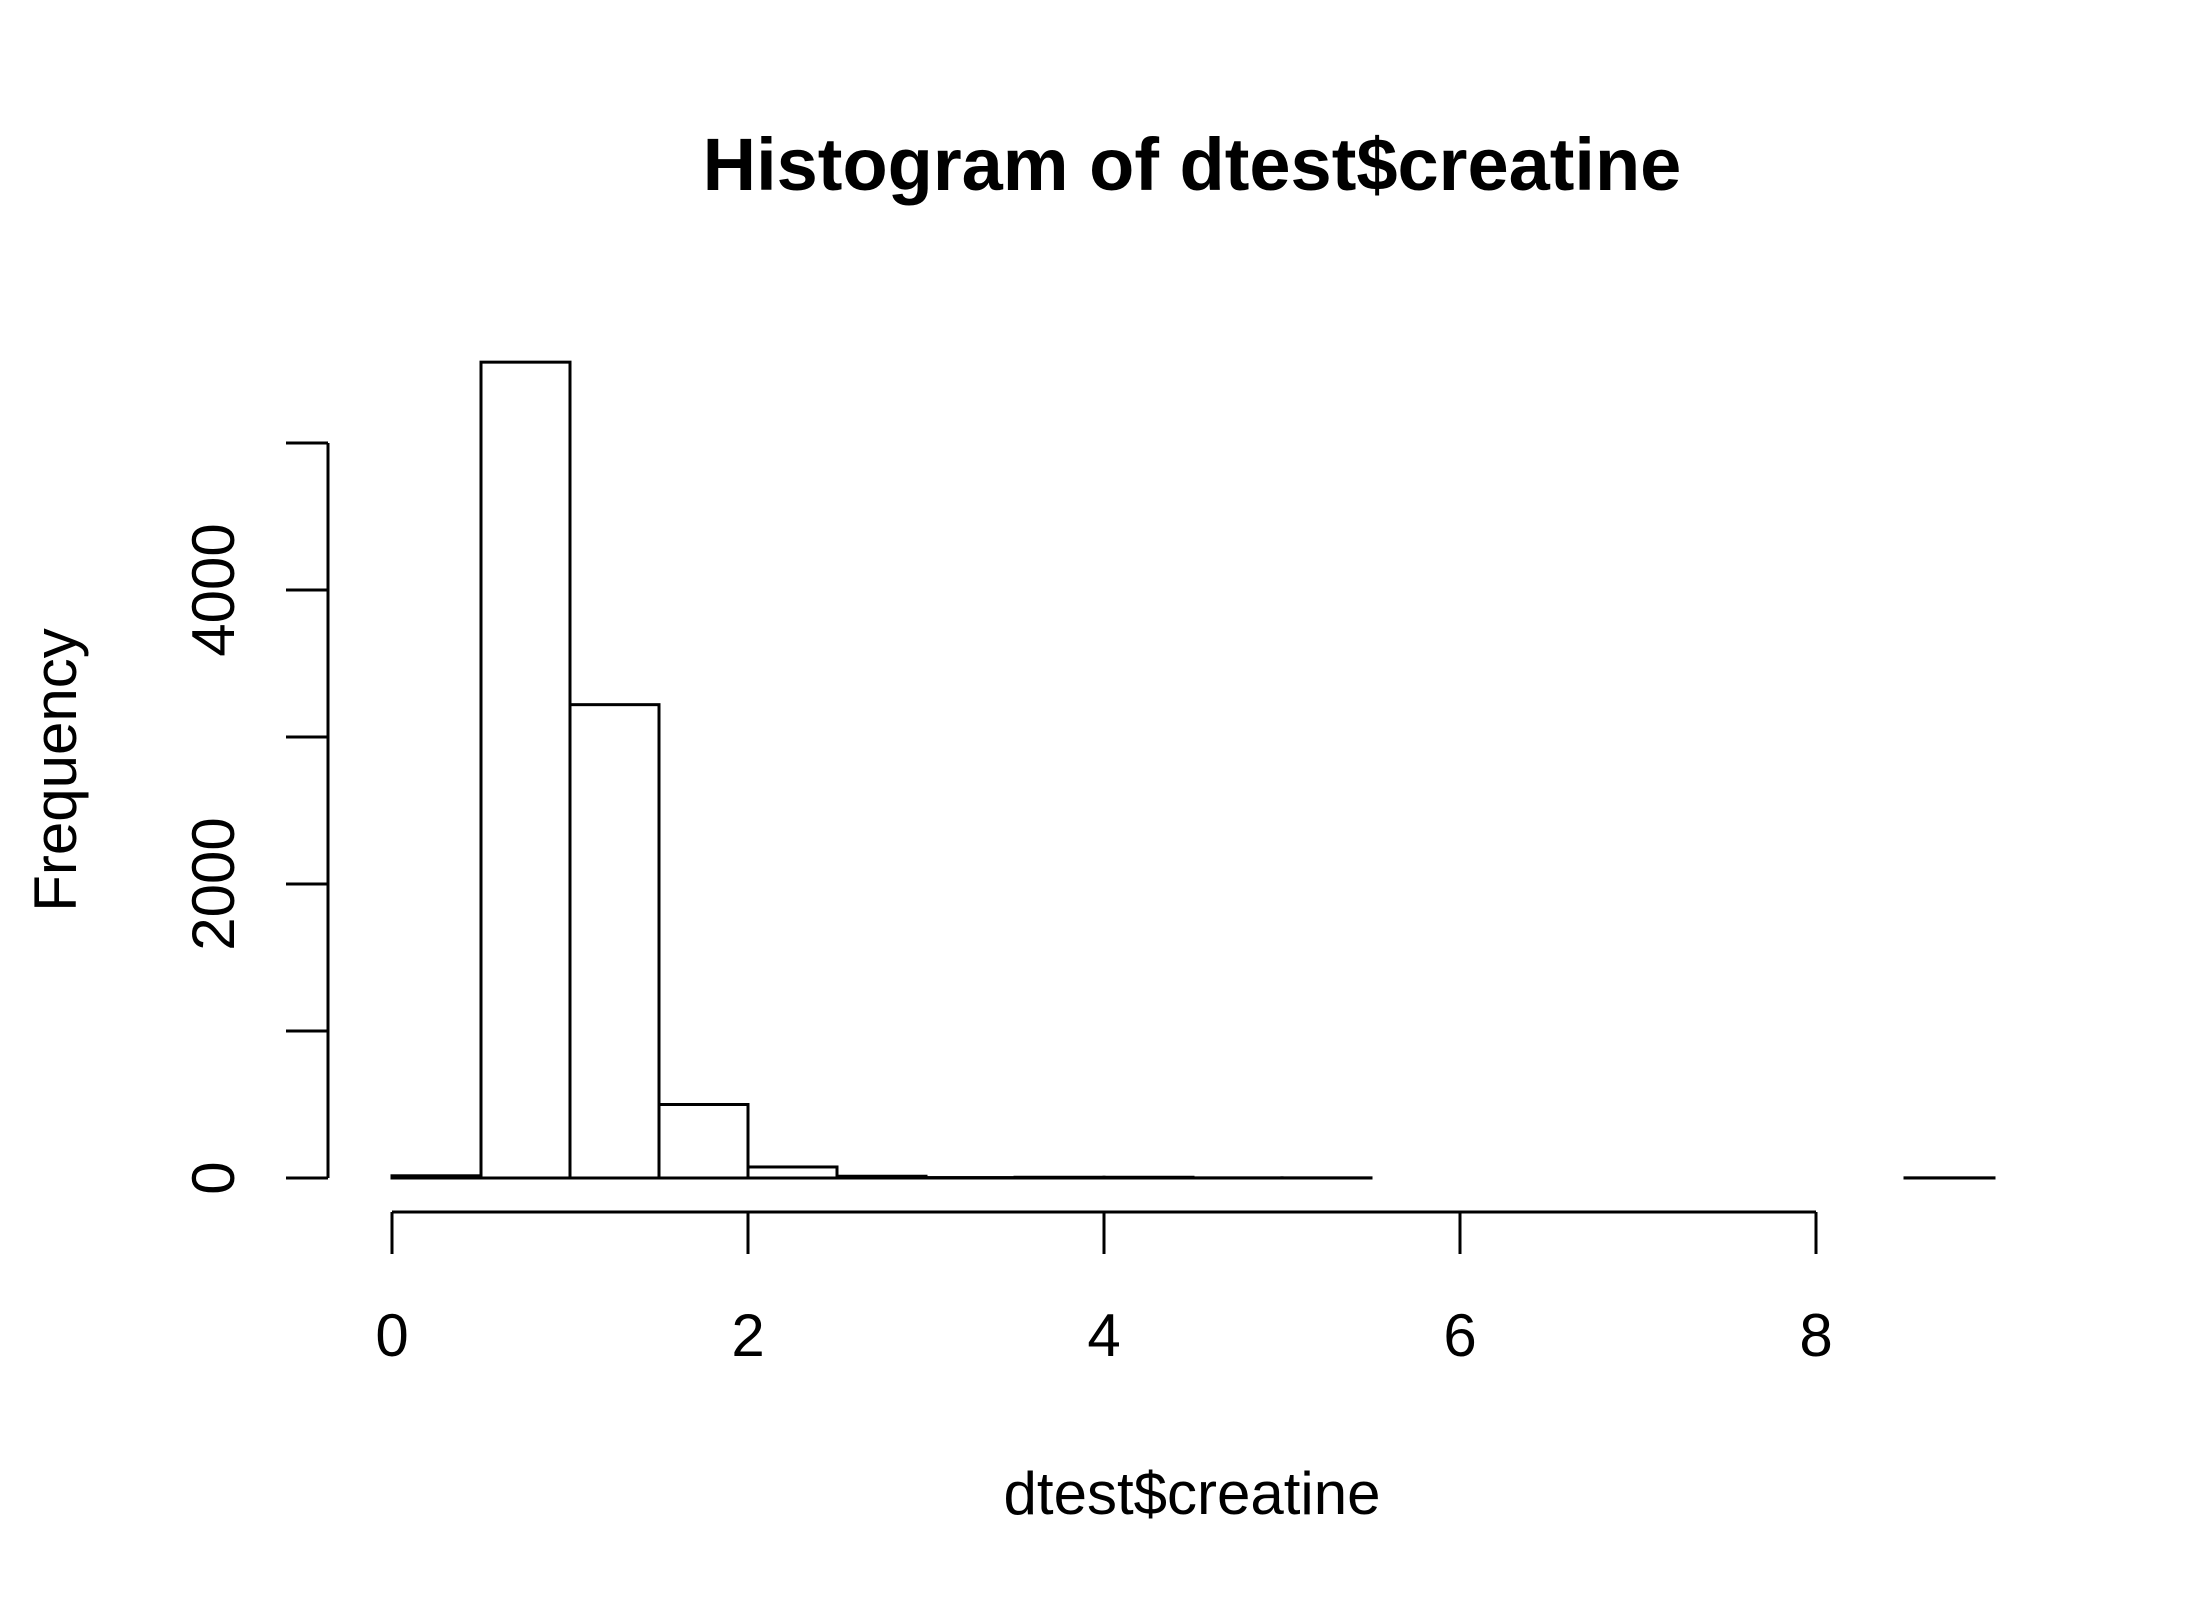  What do you see at coordinates (1104, 1289) in the screenshot?
I see `x-axis: 0 2 4 6 8` at bounding box center [1104, 1289].